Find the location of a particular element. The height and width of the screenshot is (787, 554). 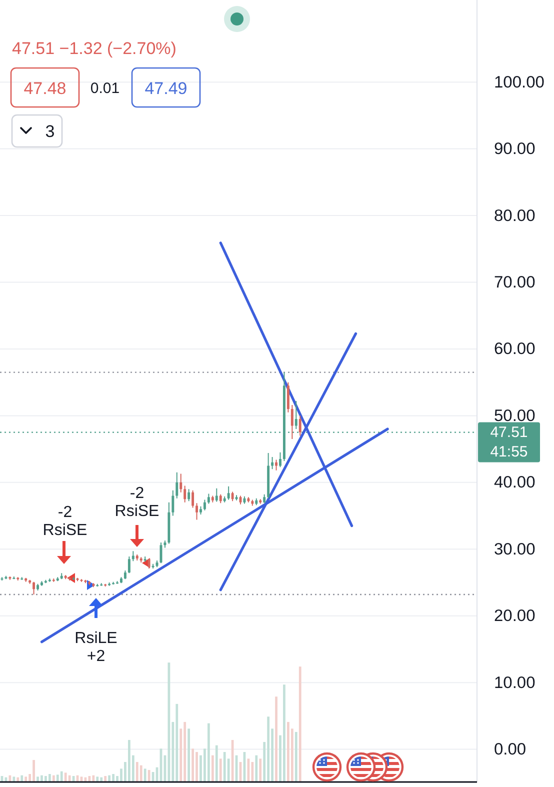

annotation: 3 is located at coordinates (50, 131).